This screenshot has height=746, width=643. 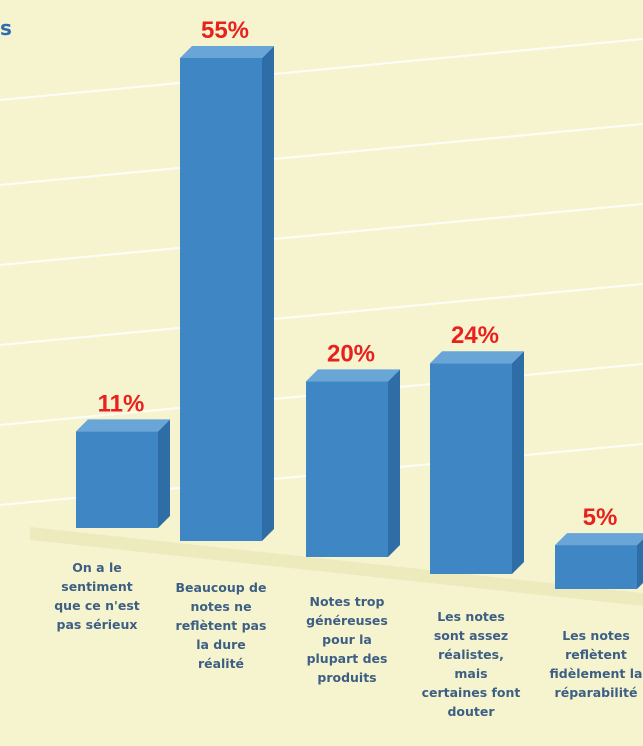 What do you see at coordinates (471, 635) in the screenshot?
I see `category-label-line: sont assez` at bounding box center [471, 635].